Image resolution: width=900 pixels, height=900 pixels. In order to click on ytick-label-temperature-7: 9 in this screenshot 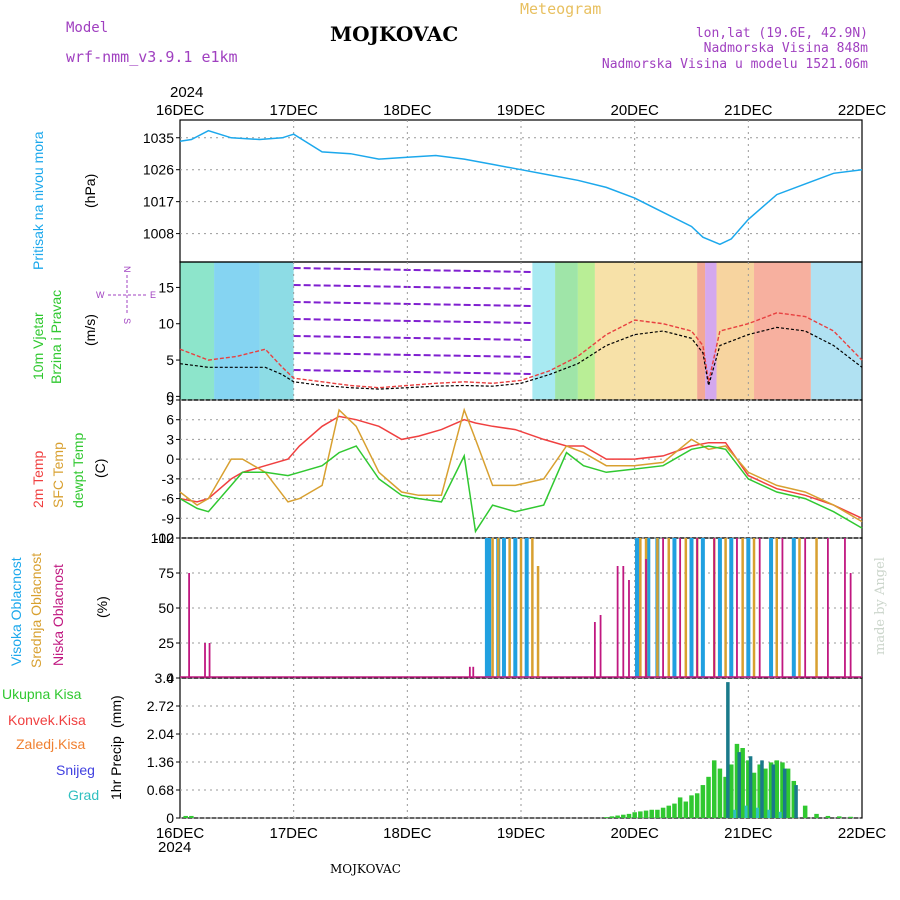, I will do `click(170, 400)`.